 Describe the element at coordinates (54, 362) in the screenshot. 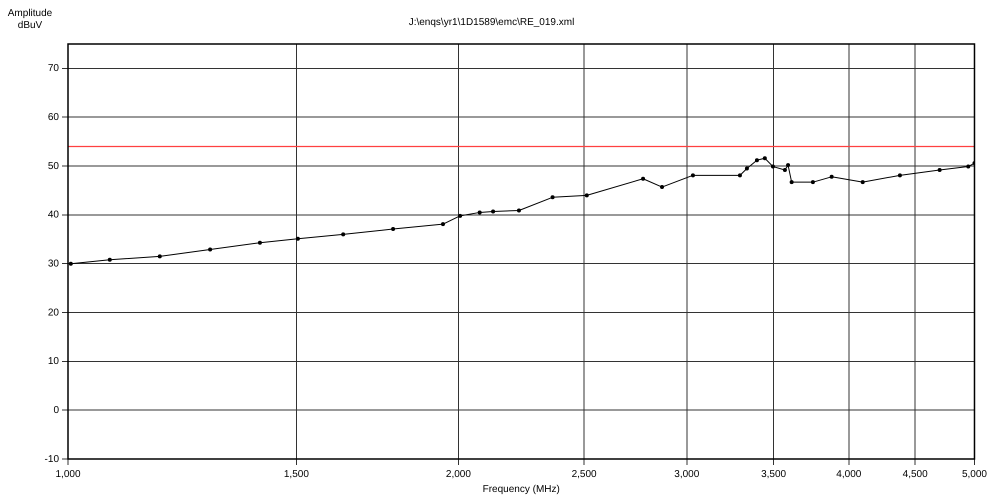

I see `y-tick-label: 10` at that location.